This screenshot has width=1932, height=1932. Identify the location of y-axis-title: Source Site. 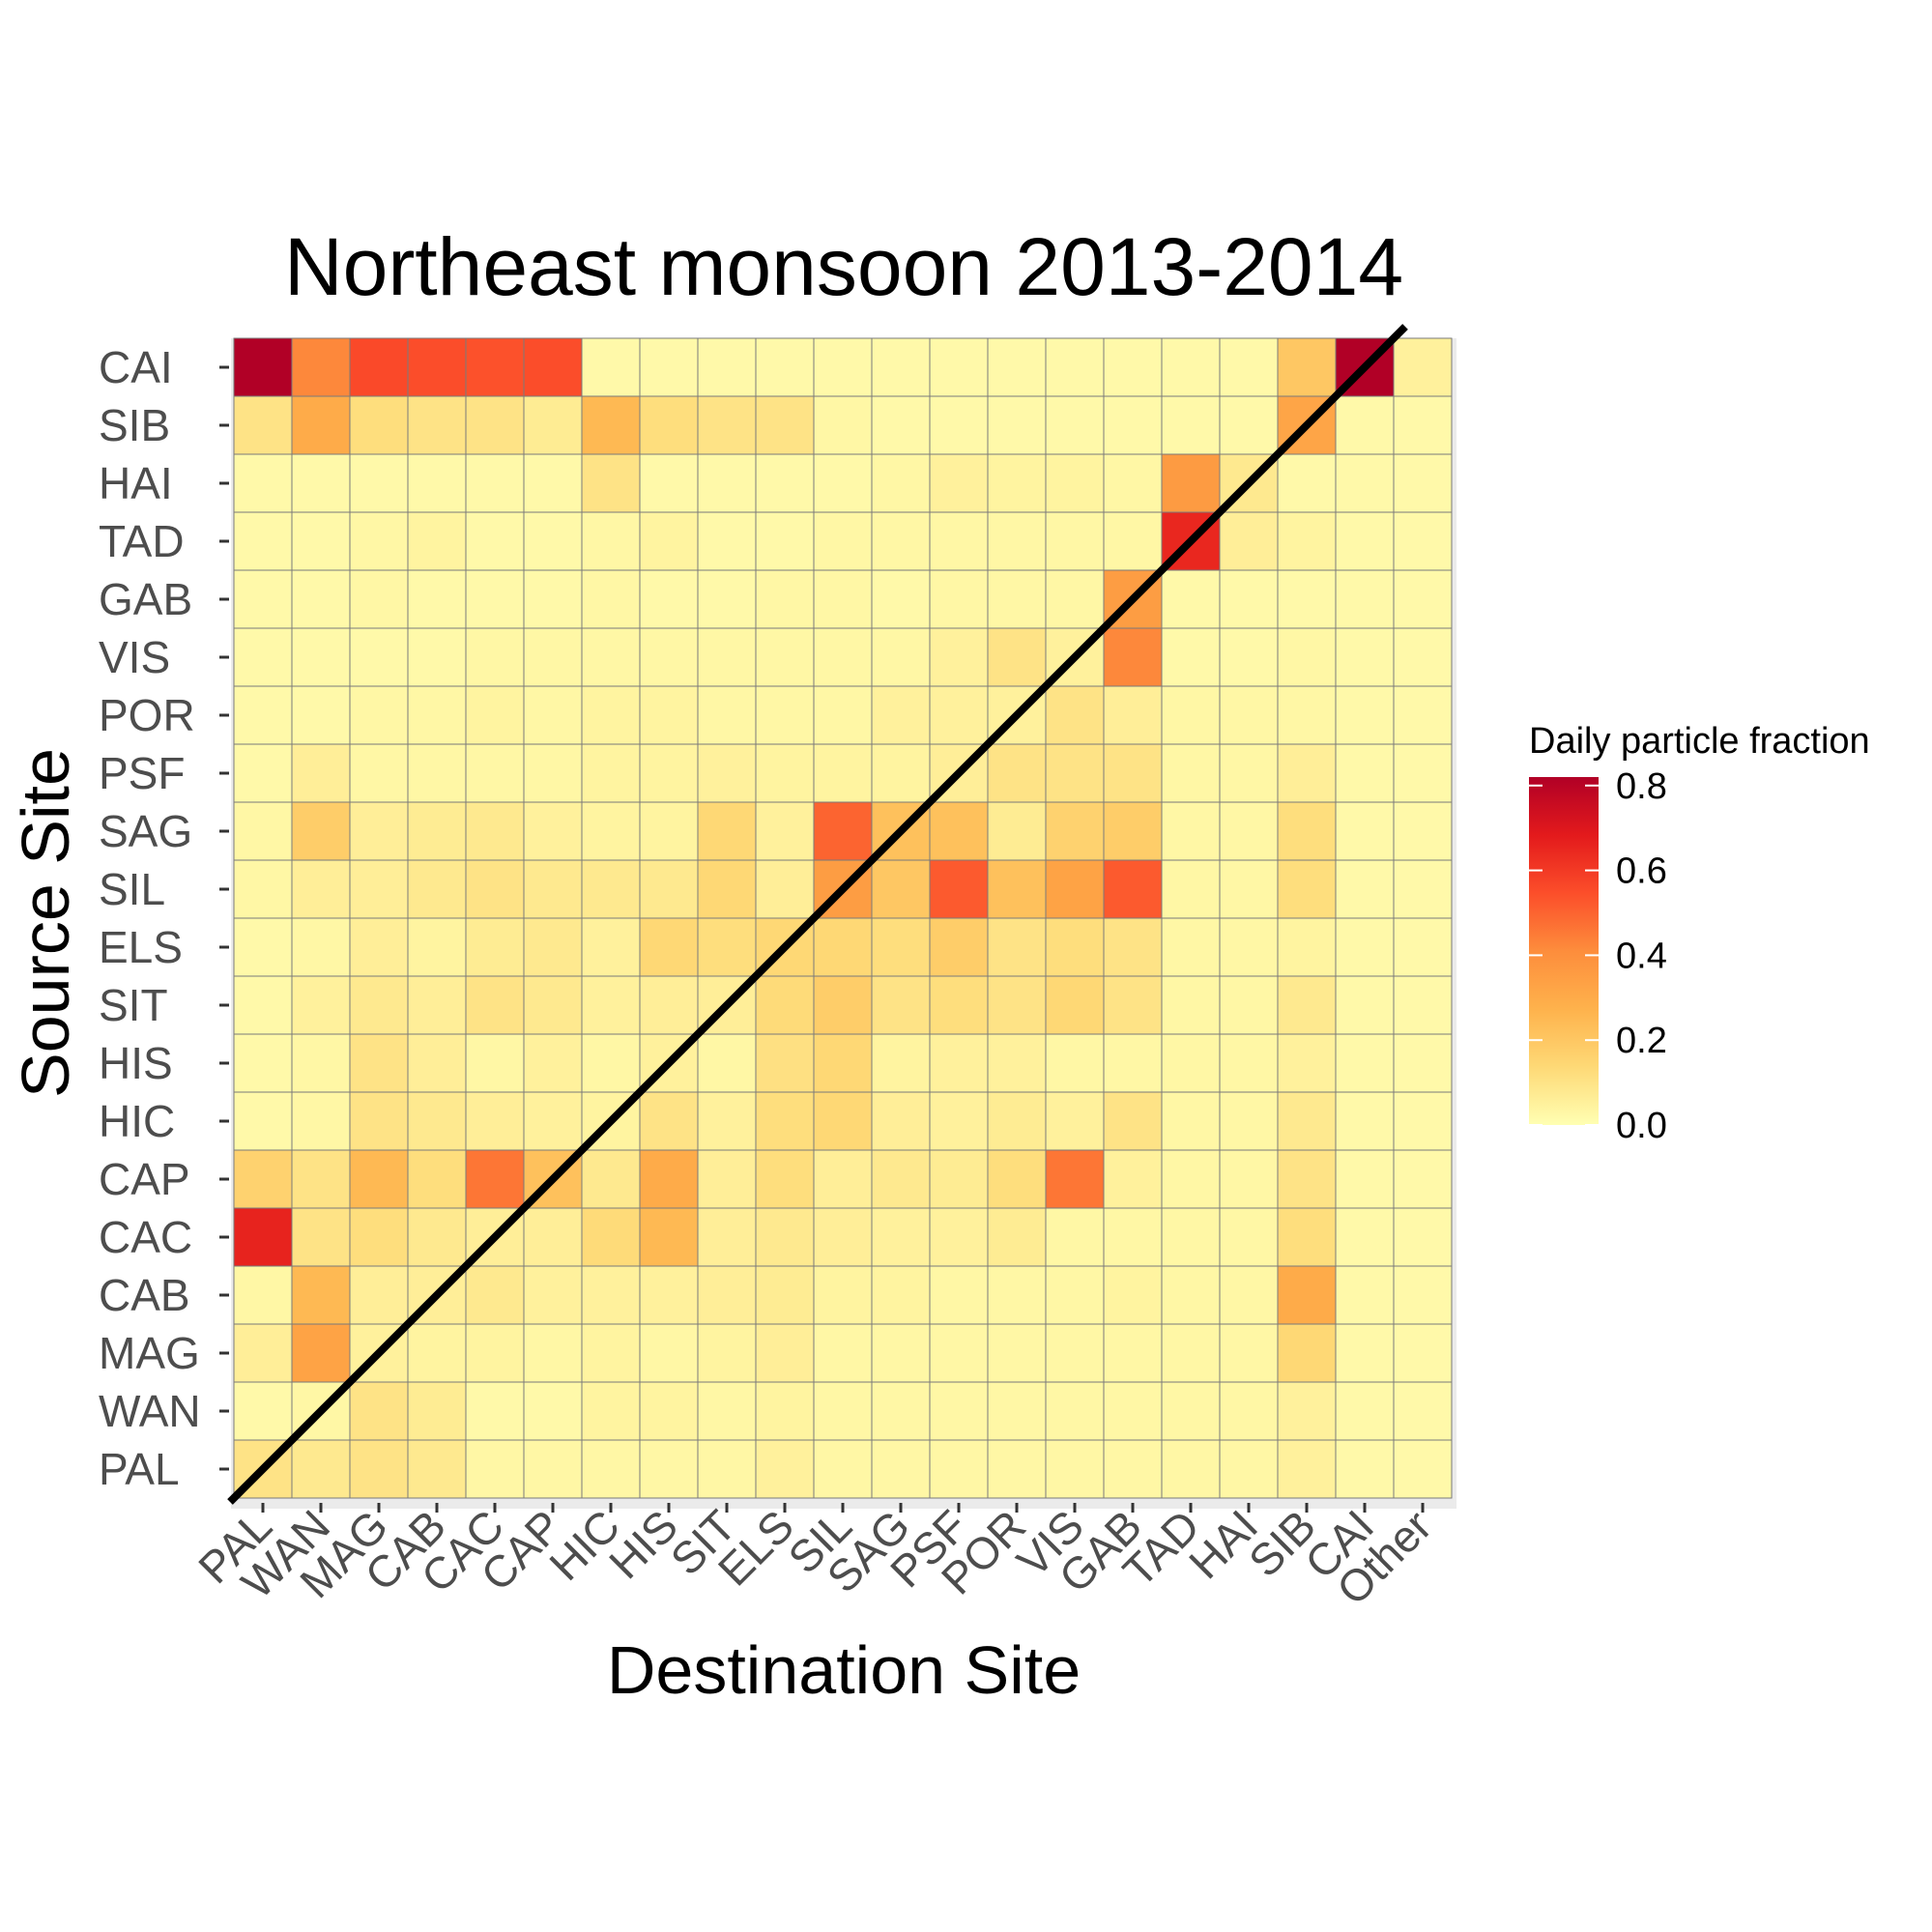
(45, 923).